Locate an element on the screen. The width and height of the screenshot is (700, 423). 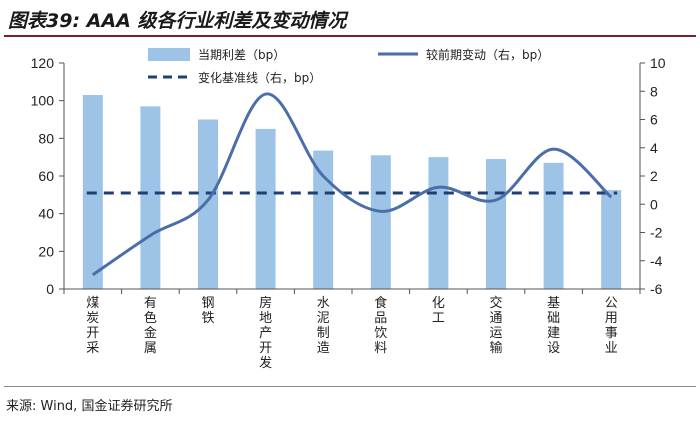
legend-bar-swatch is located at coordinates (169, 54).